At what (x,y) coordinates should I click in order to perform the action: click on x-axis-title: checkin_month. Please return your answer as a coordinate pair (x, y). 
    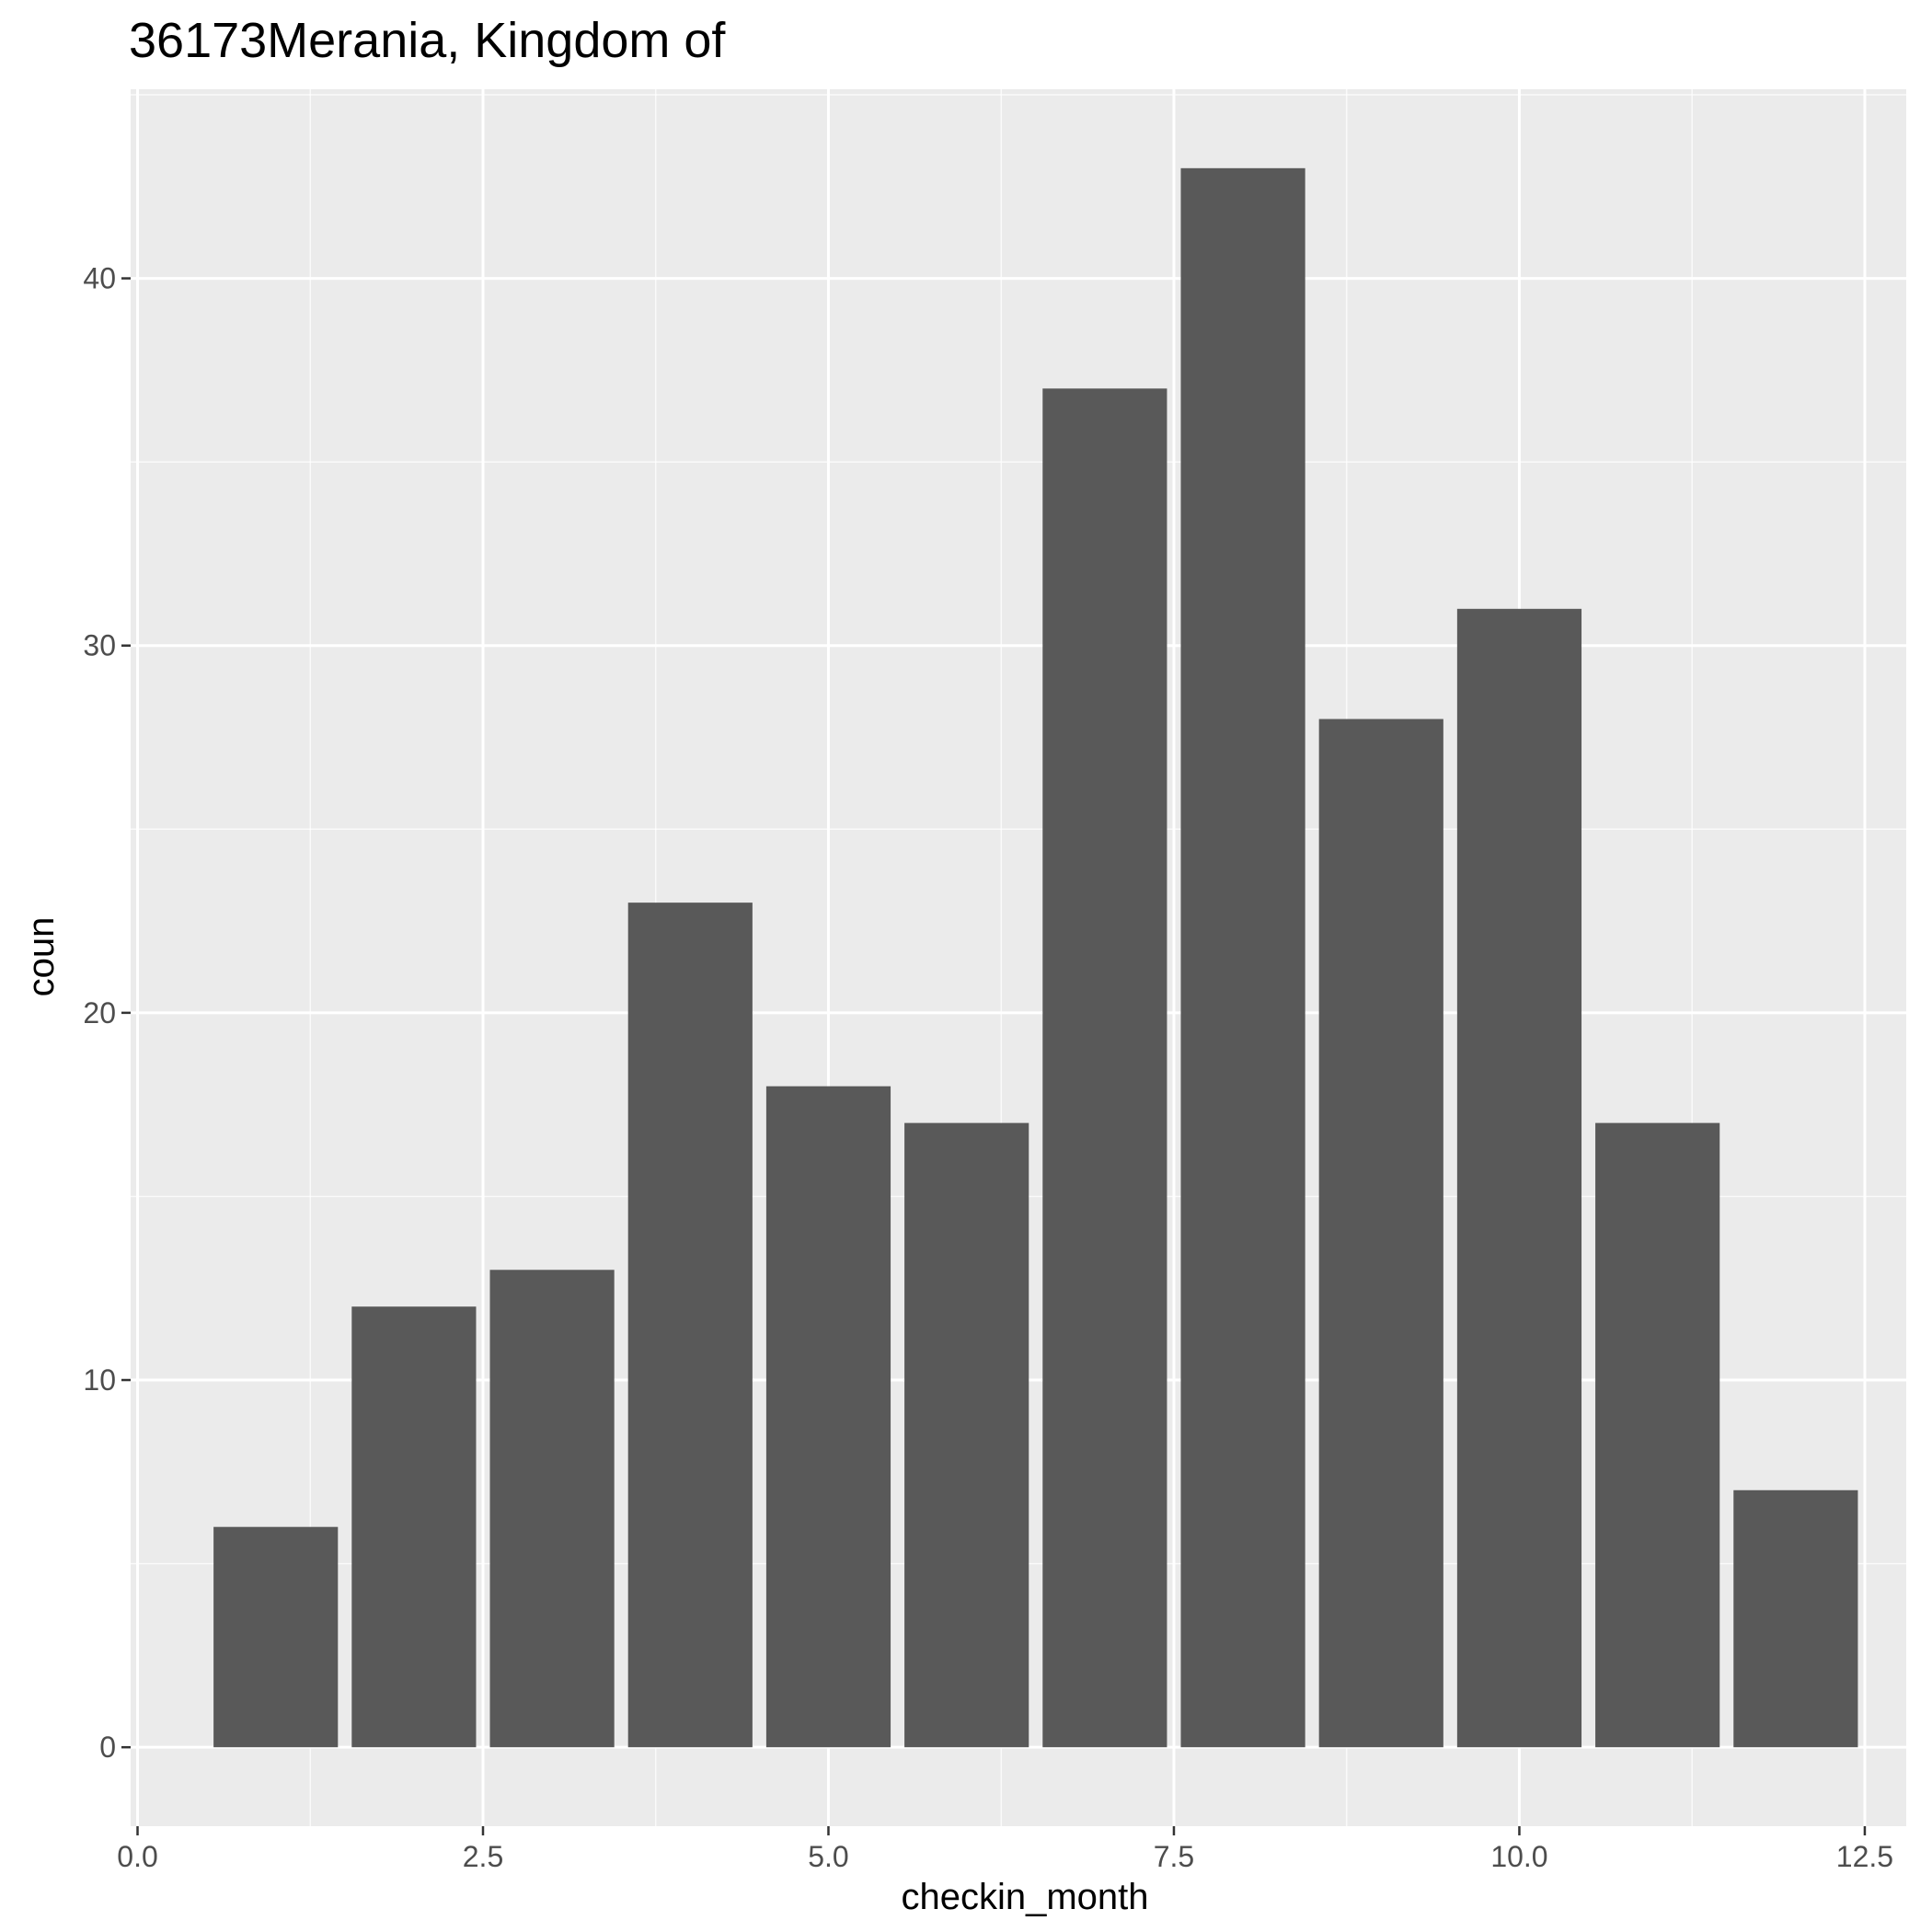
    Looking at the image, I should click on (1024, 1897).